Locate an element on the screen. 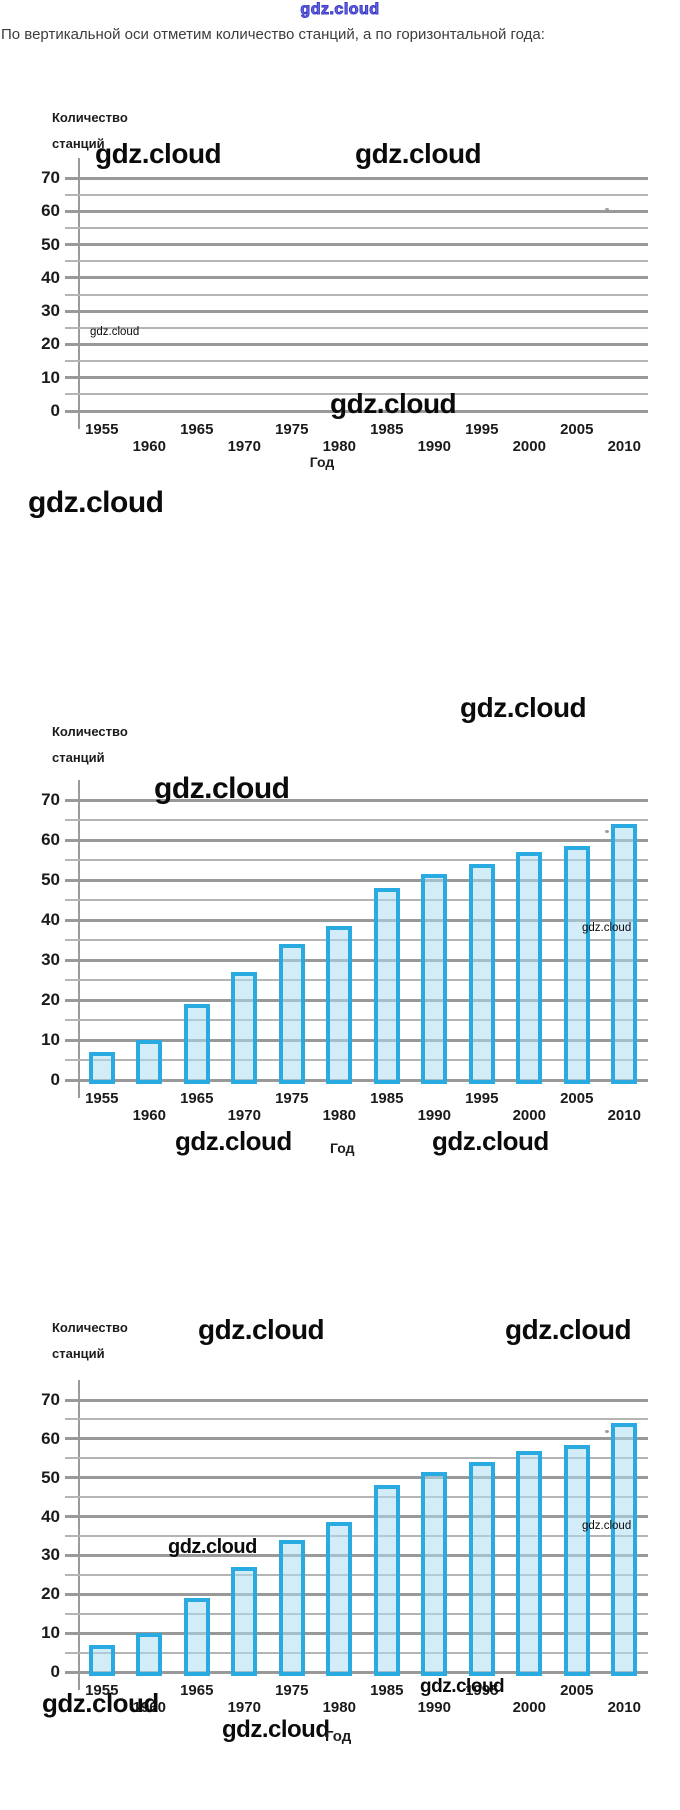 This screenshot has width=680, height=1810. y-tick-label: 70 is located at coordinates (50, 1399).